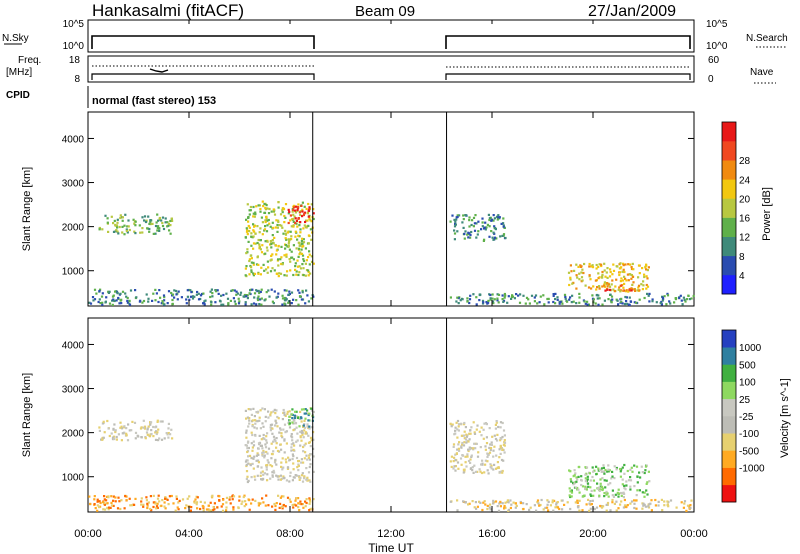 The height and width of the screenshot is (554, 800). What do you see at coordinates (742, 257) in the screenshot?
I see `power-colorbar-tick: 8` at bounding box center [742, 257].